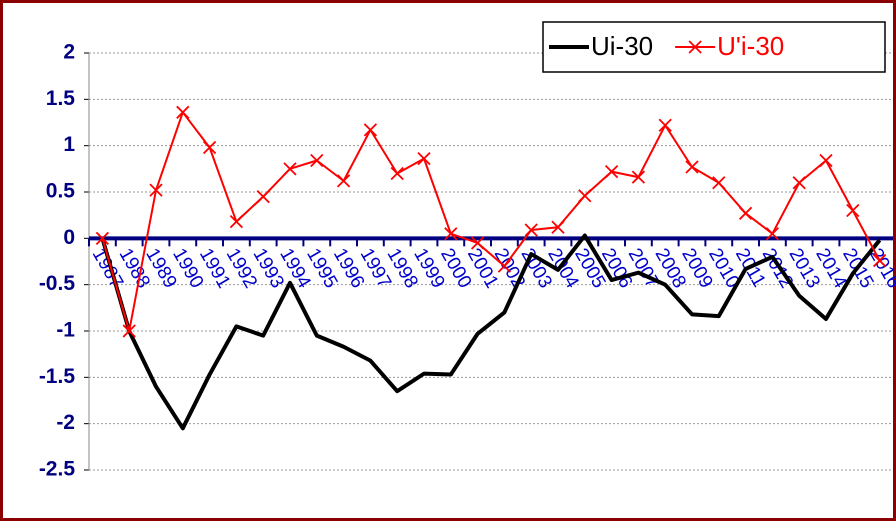  I want to click on y-tick-label: 1, so click(69, 144).